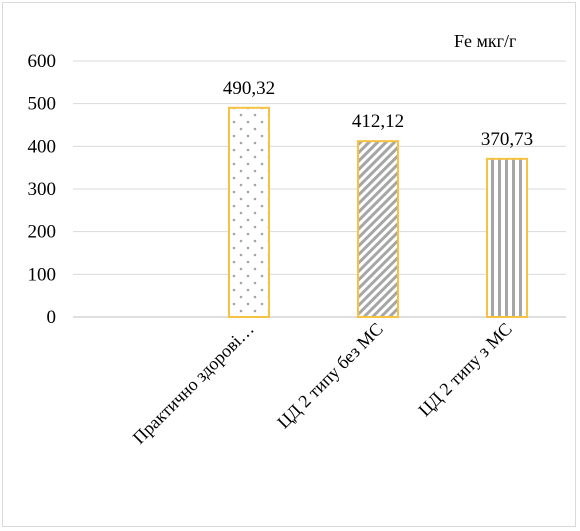 The width and height of the screenshot is (580, 531). Describe the element at coordinates (42, 104) in the screenshot. I see `y-tick-label: 500` at that location.